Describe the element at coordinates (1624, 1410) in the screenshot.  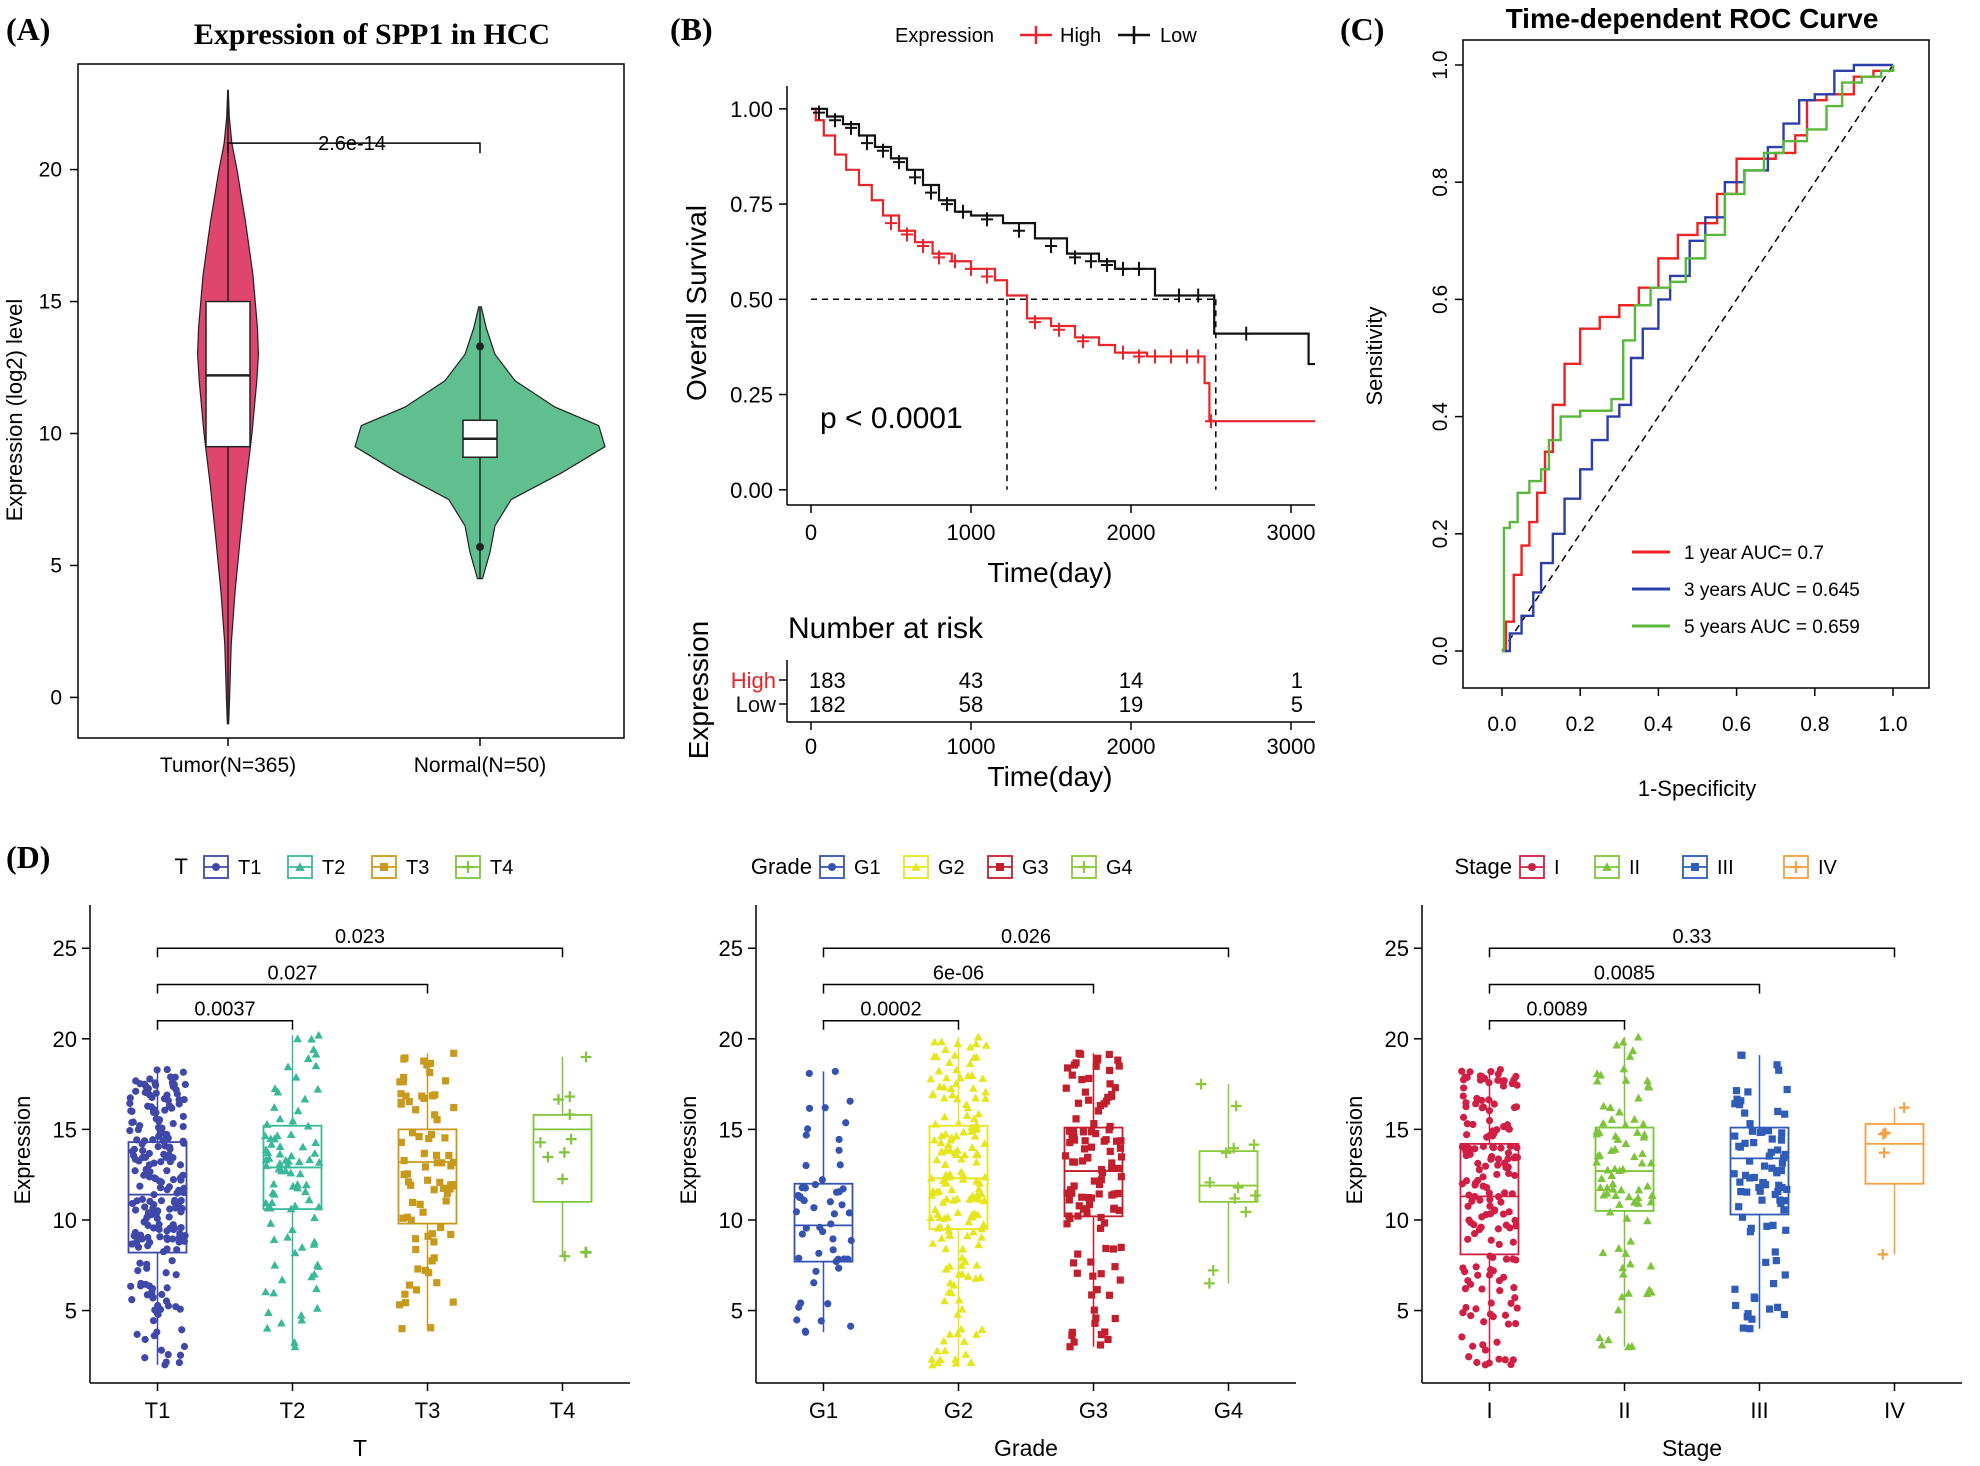
I see `box-panel-3-x-tick-label: II` at that location.